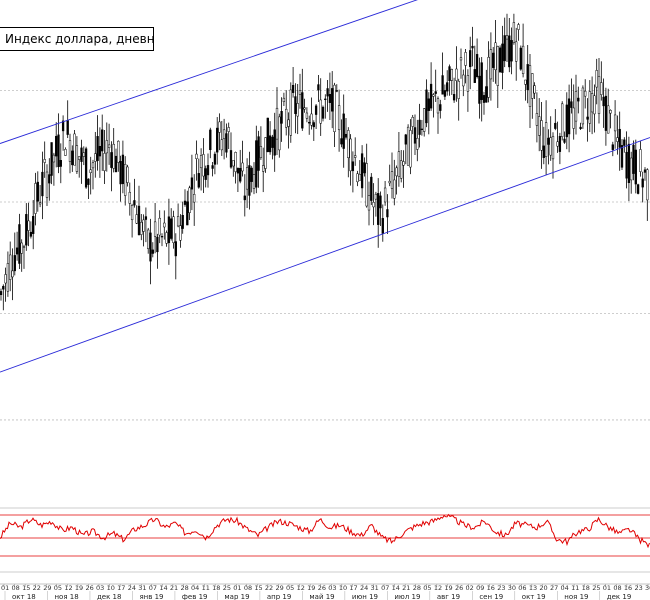 The width and height of the screenshot is (650, 600). I want to click on x-tick-label: 01, so click(607, 588).